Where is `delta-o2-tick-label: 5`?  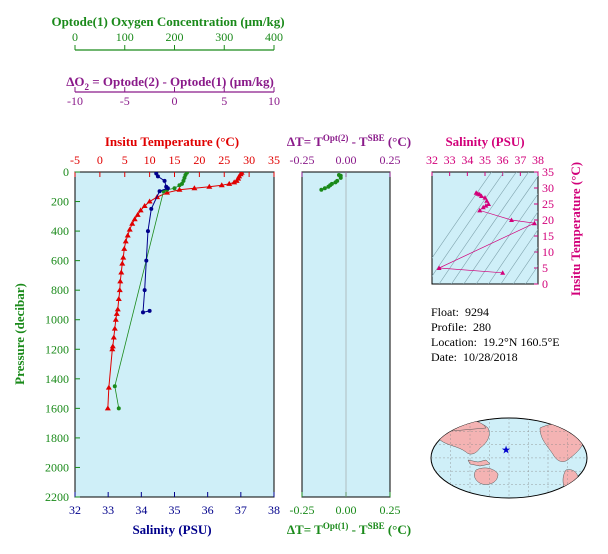 delta-o2-tick-label: 5 is located at coordinates (224, 101).